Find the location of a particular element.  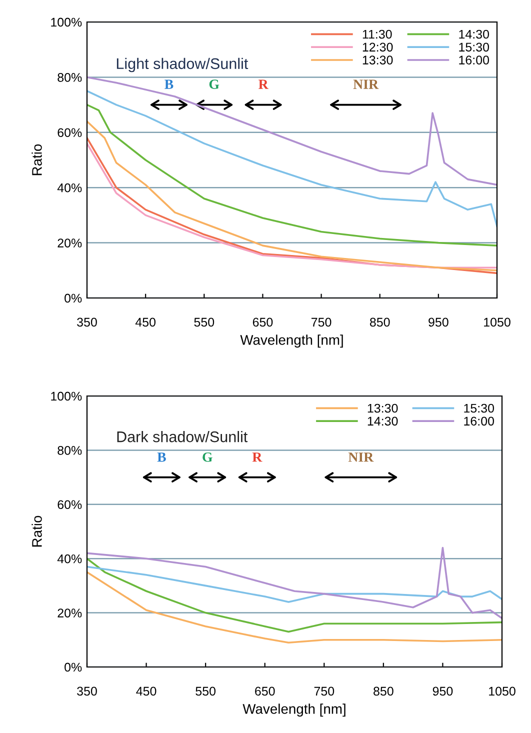

text: Light shadow/Sunlit is located at coordinates (182, 65).